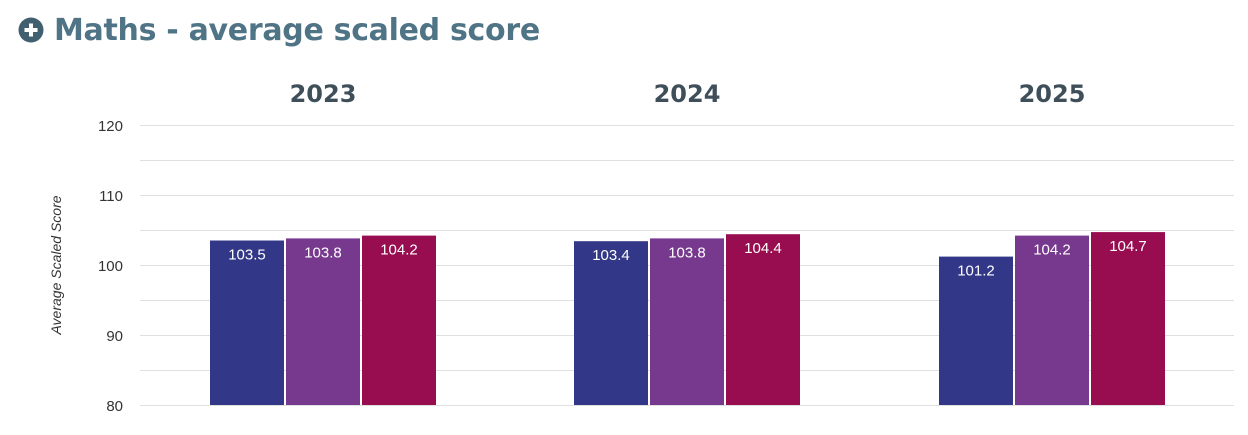  I want to click on panel-title: 2025, so click(1052, 94).